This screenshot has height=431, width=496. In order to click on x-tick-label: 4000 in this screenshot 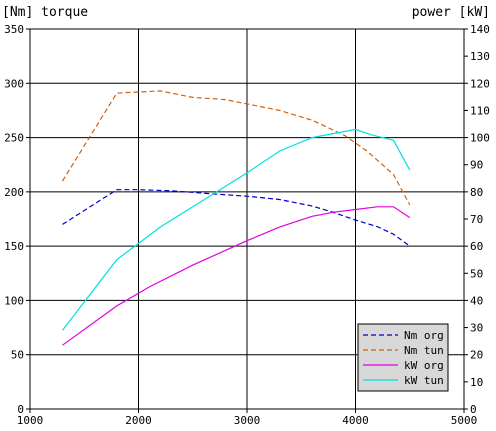, I will do `click(355, 420)`.